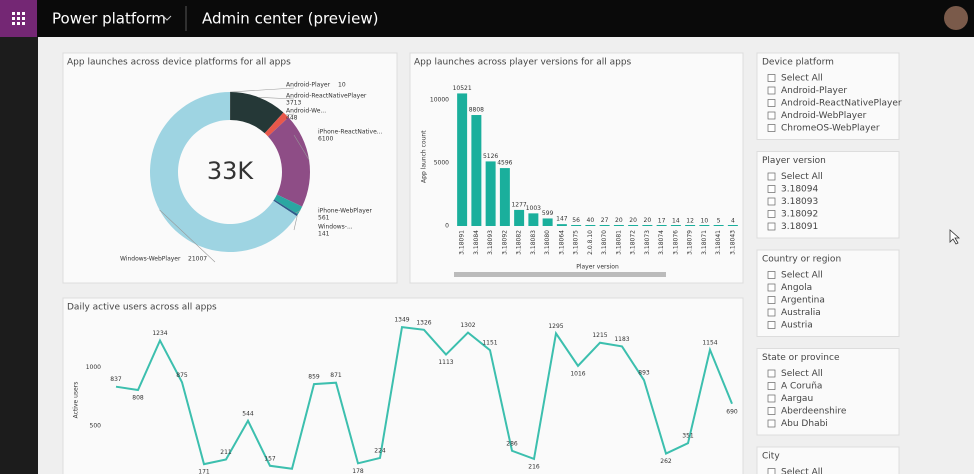  Describe the element at coordinates (476, 242) in the screenshot. I see `x-tick-label: 3.18084` at that location.